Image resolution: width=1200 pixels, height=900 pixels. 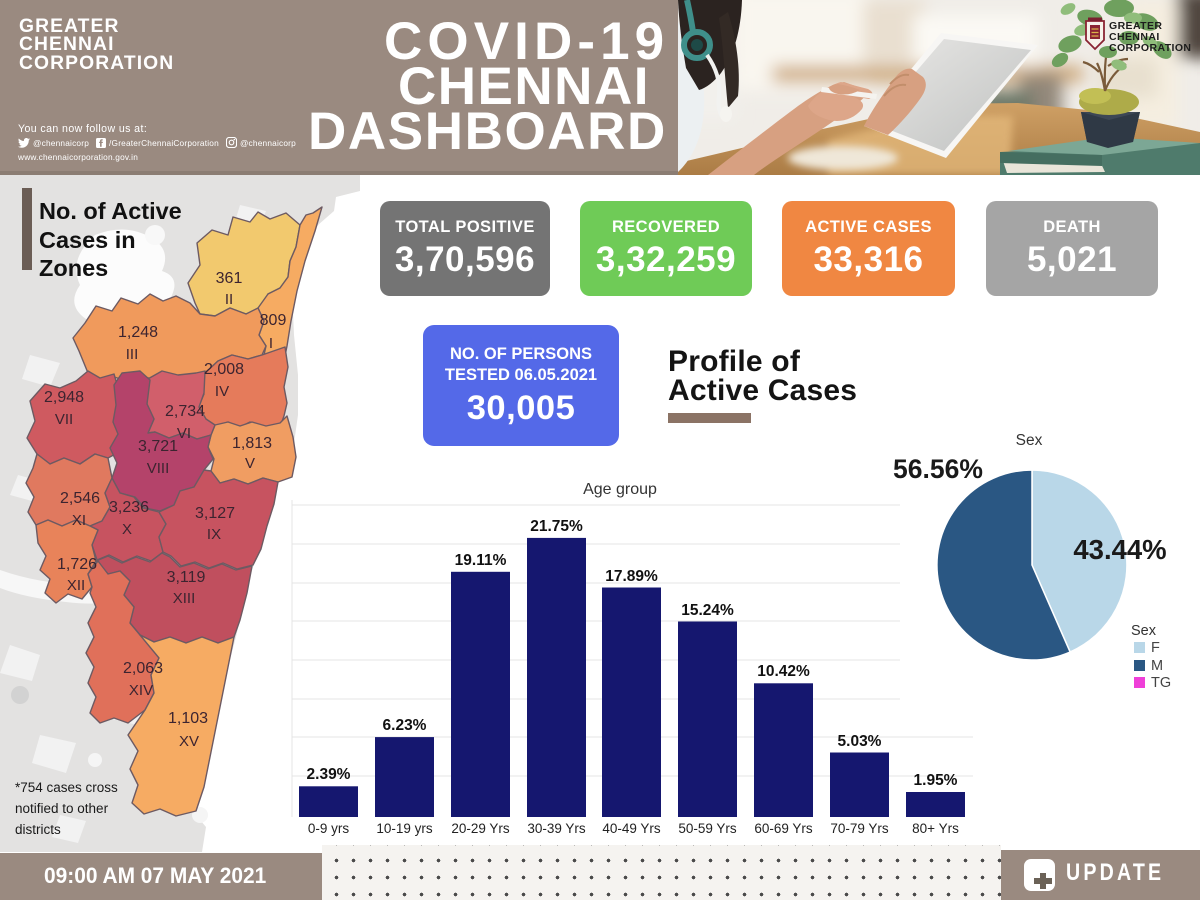 I want to click on svg-text: 3,721, so click(x=158, y=446).